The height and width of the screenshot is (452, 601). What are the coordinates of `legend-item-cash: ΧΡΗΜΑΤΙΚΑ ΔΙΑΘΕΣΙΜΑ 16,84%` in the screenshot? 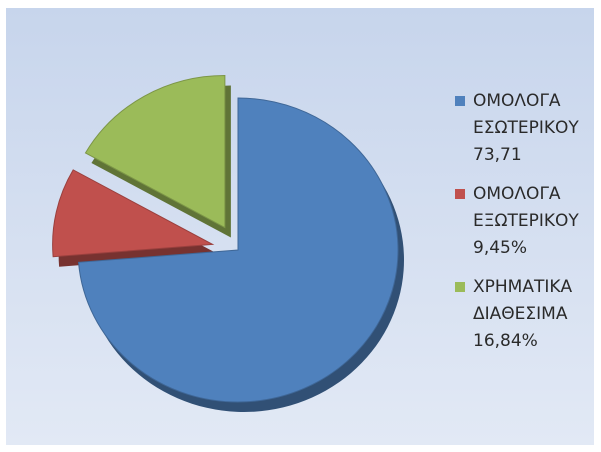 It's located at (525, 314).